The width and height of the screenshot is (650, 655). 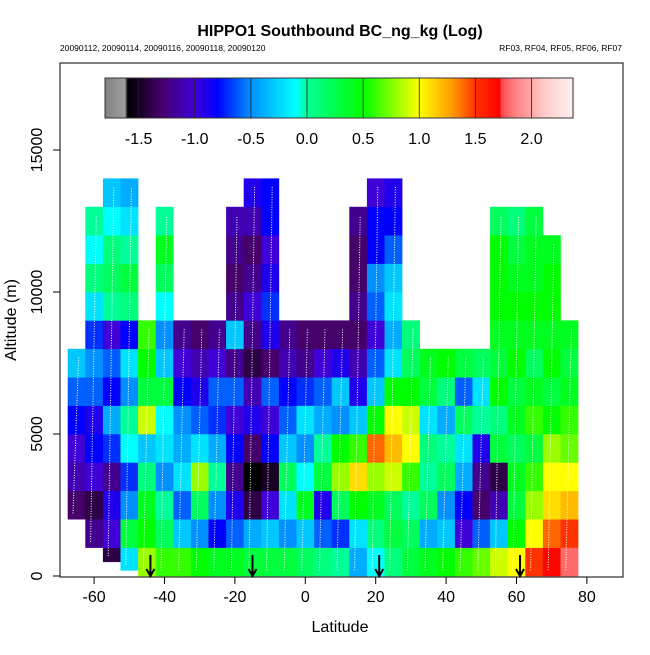 I want to click on y-tick-label: 5000, so click(x=37, y=434).